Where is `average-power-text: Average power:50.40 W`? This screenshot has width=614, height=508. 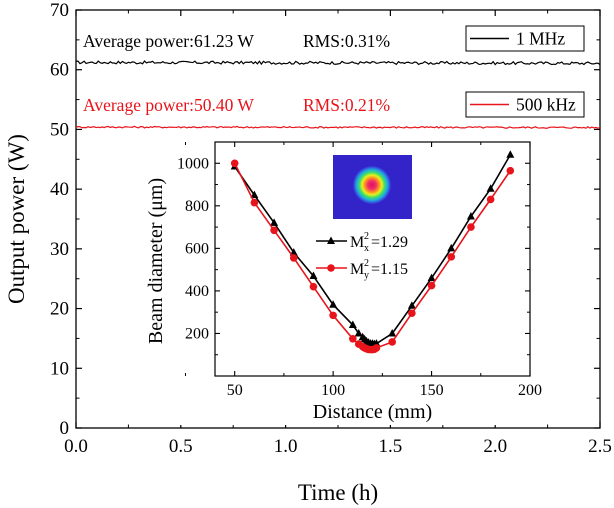 average-power-text: Average power:50.40 W is located at coordinates (168, 105).